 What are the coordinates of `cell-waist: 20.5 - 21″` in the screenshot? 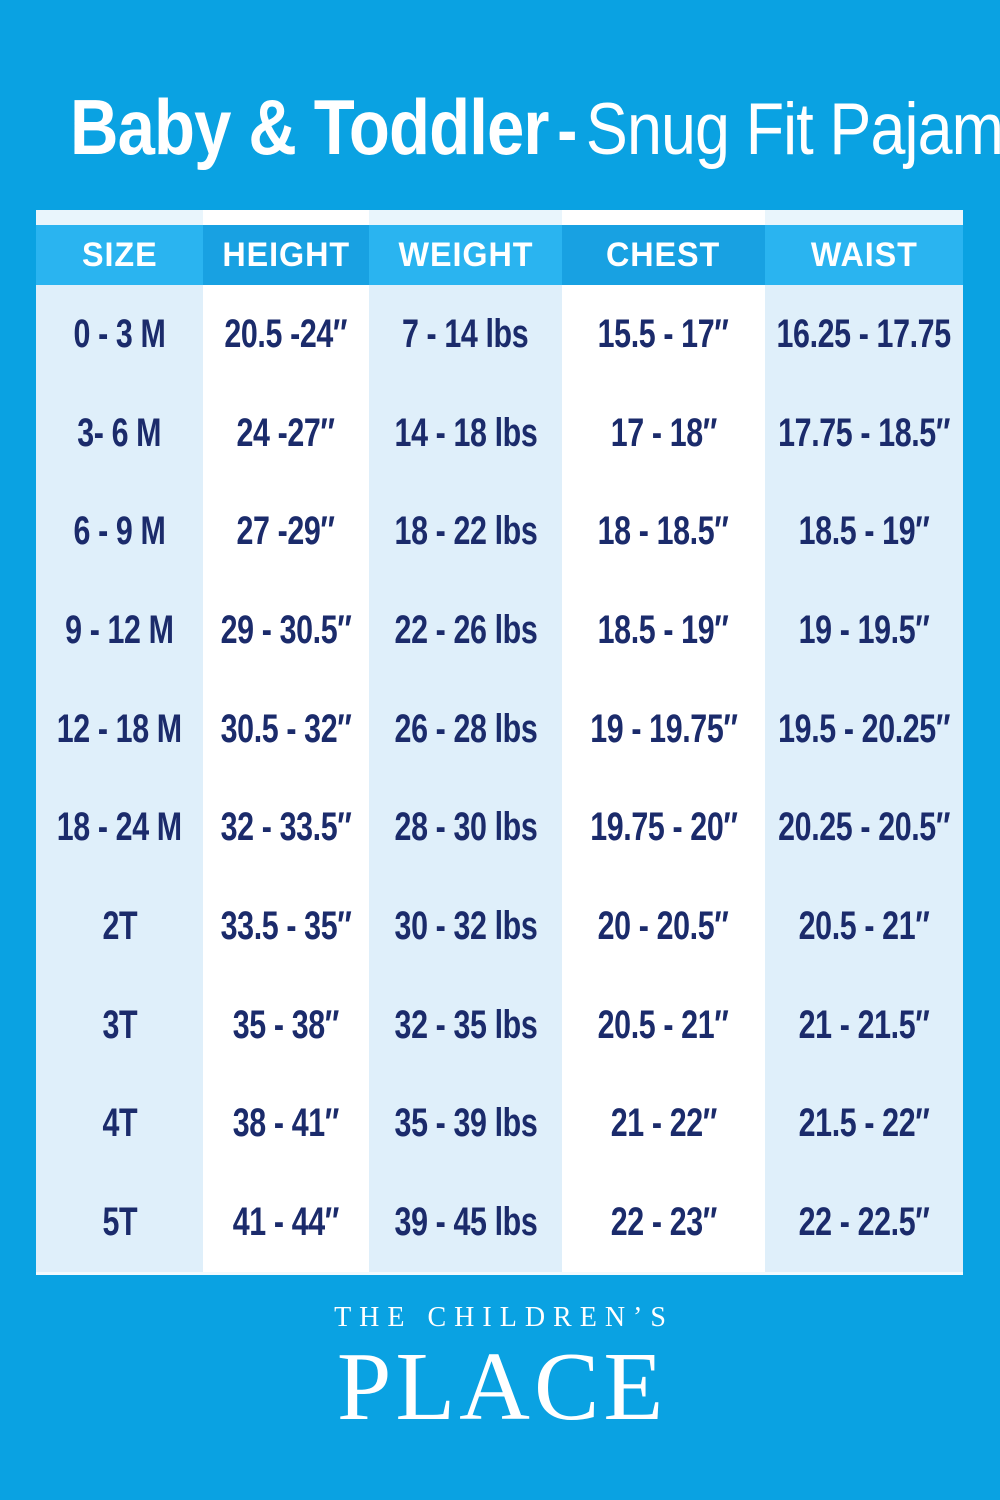 It's located at (864, 926).